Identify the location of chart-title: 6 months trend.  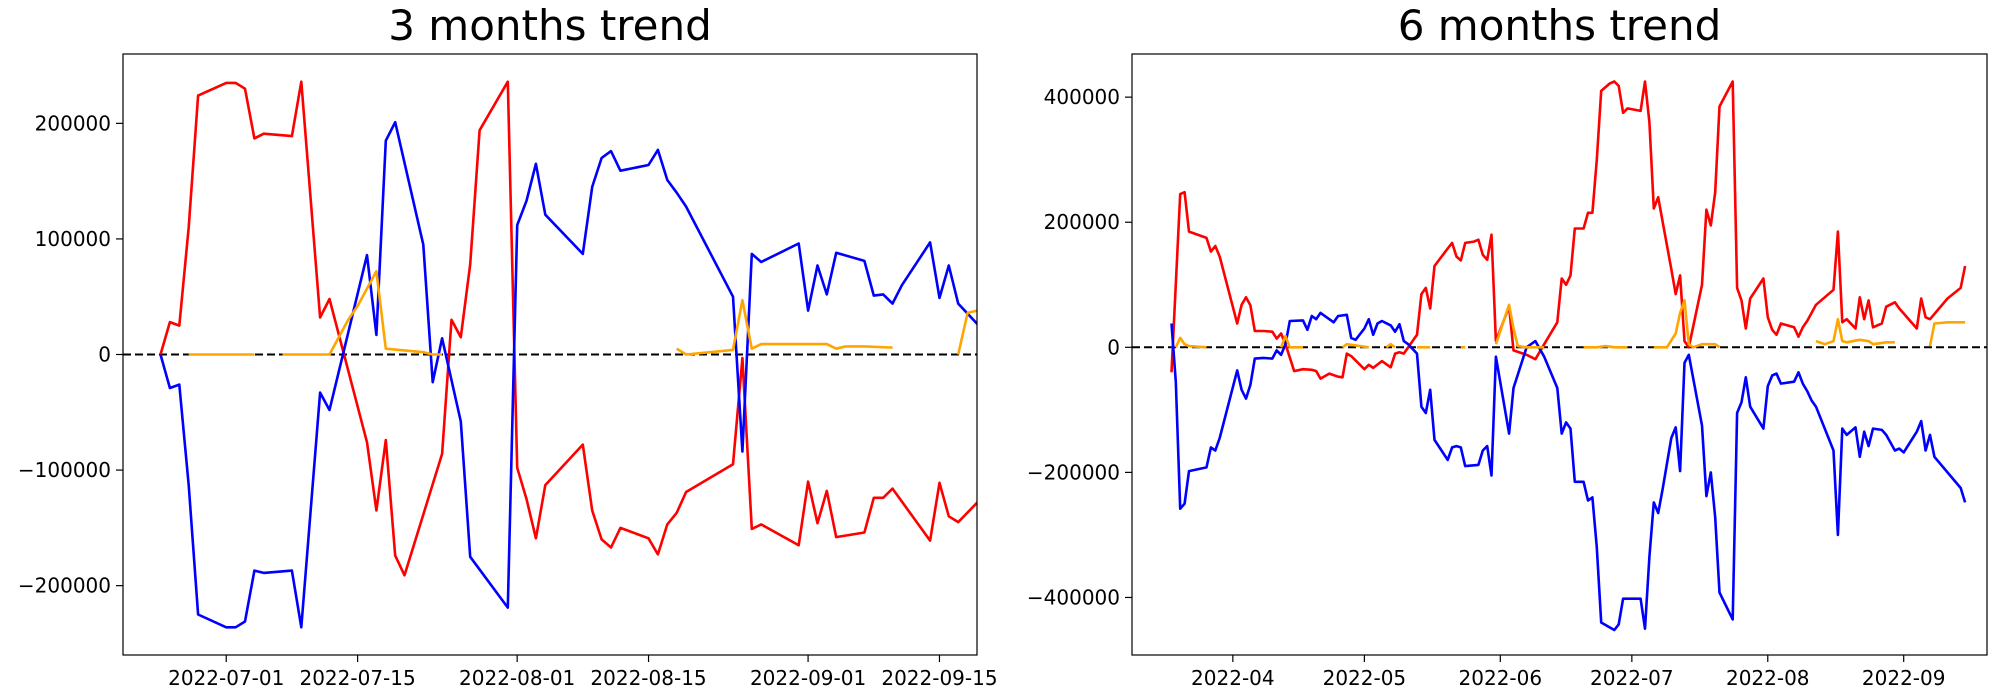
(1560, 25).